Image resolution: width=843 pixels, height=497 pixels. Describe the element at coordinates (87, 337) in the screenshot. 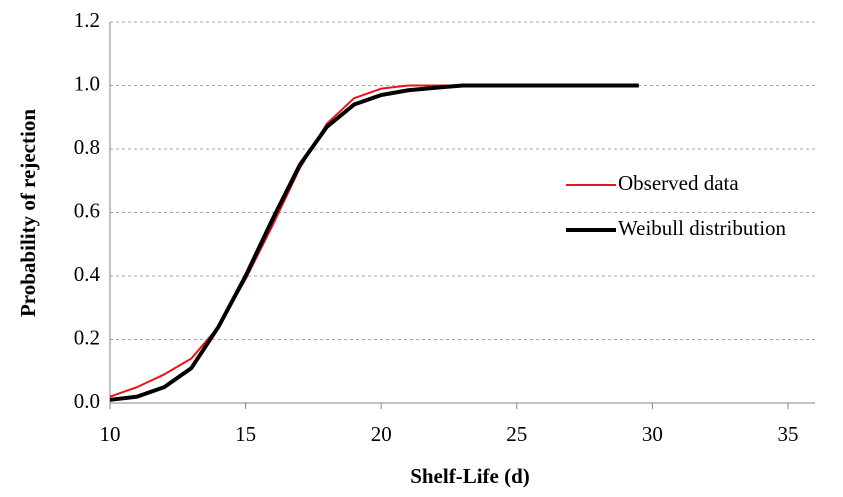

I see `y-tick-label: 0.2` at that location.